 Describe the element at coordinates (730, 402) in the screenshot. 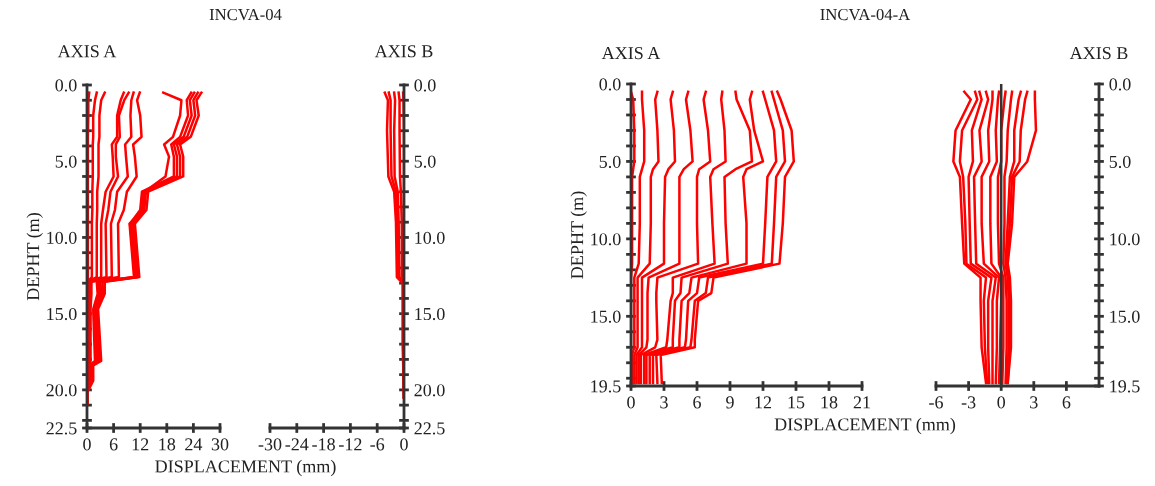

I see `x-tick-label: 9` at that location.